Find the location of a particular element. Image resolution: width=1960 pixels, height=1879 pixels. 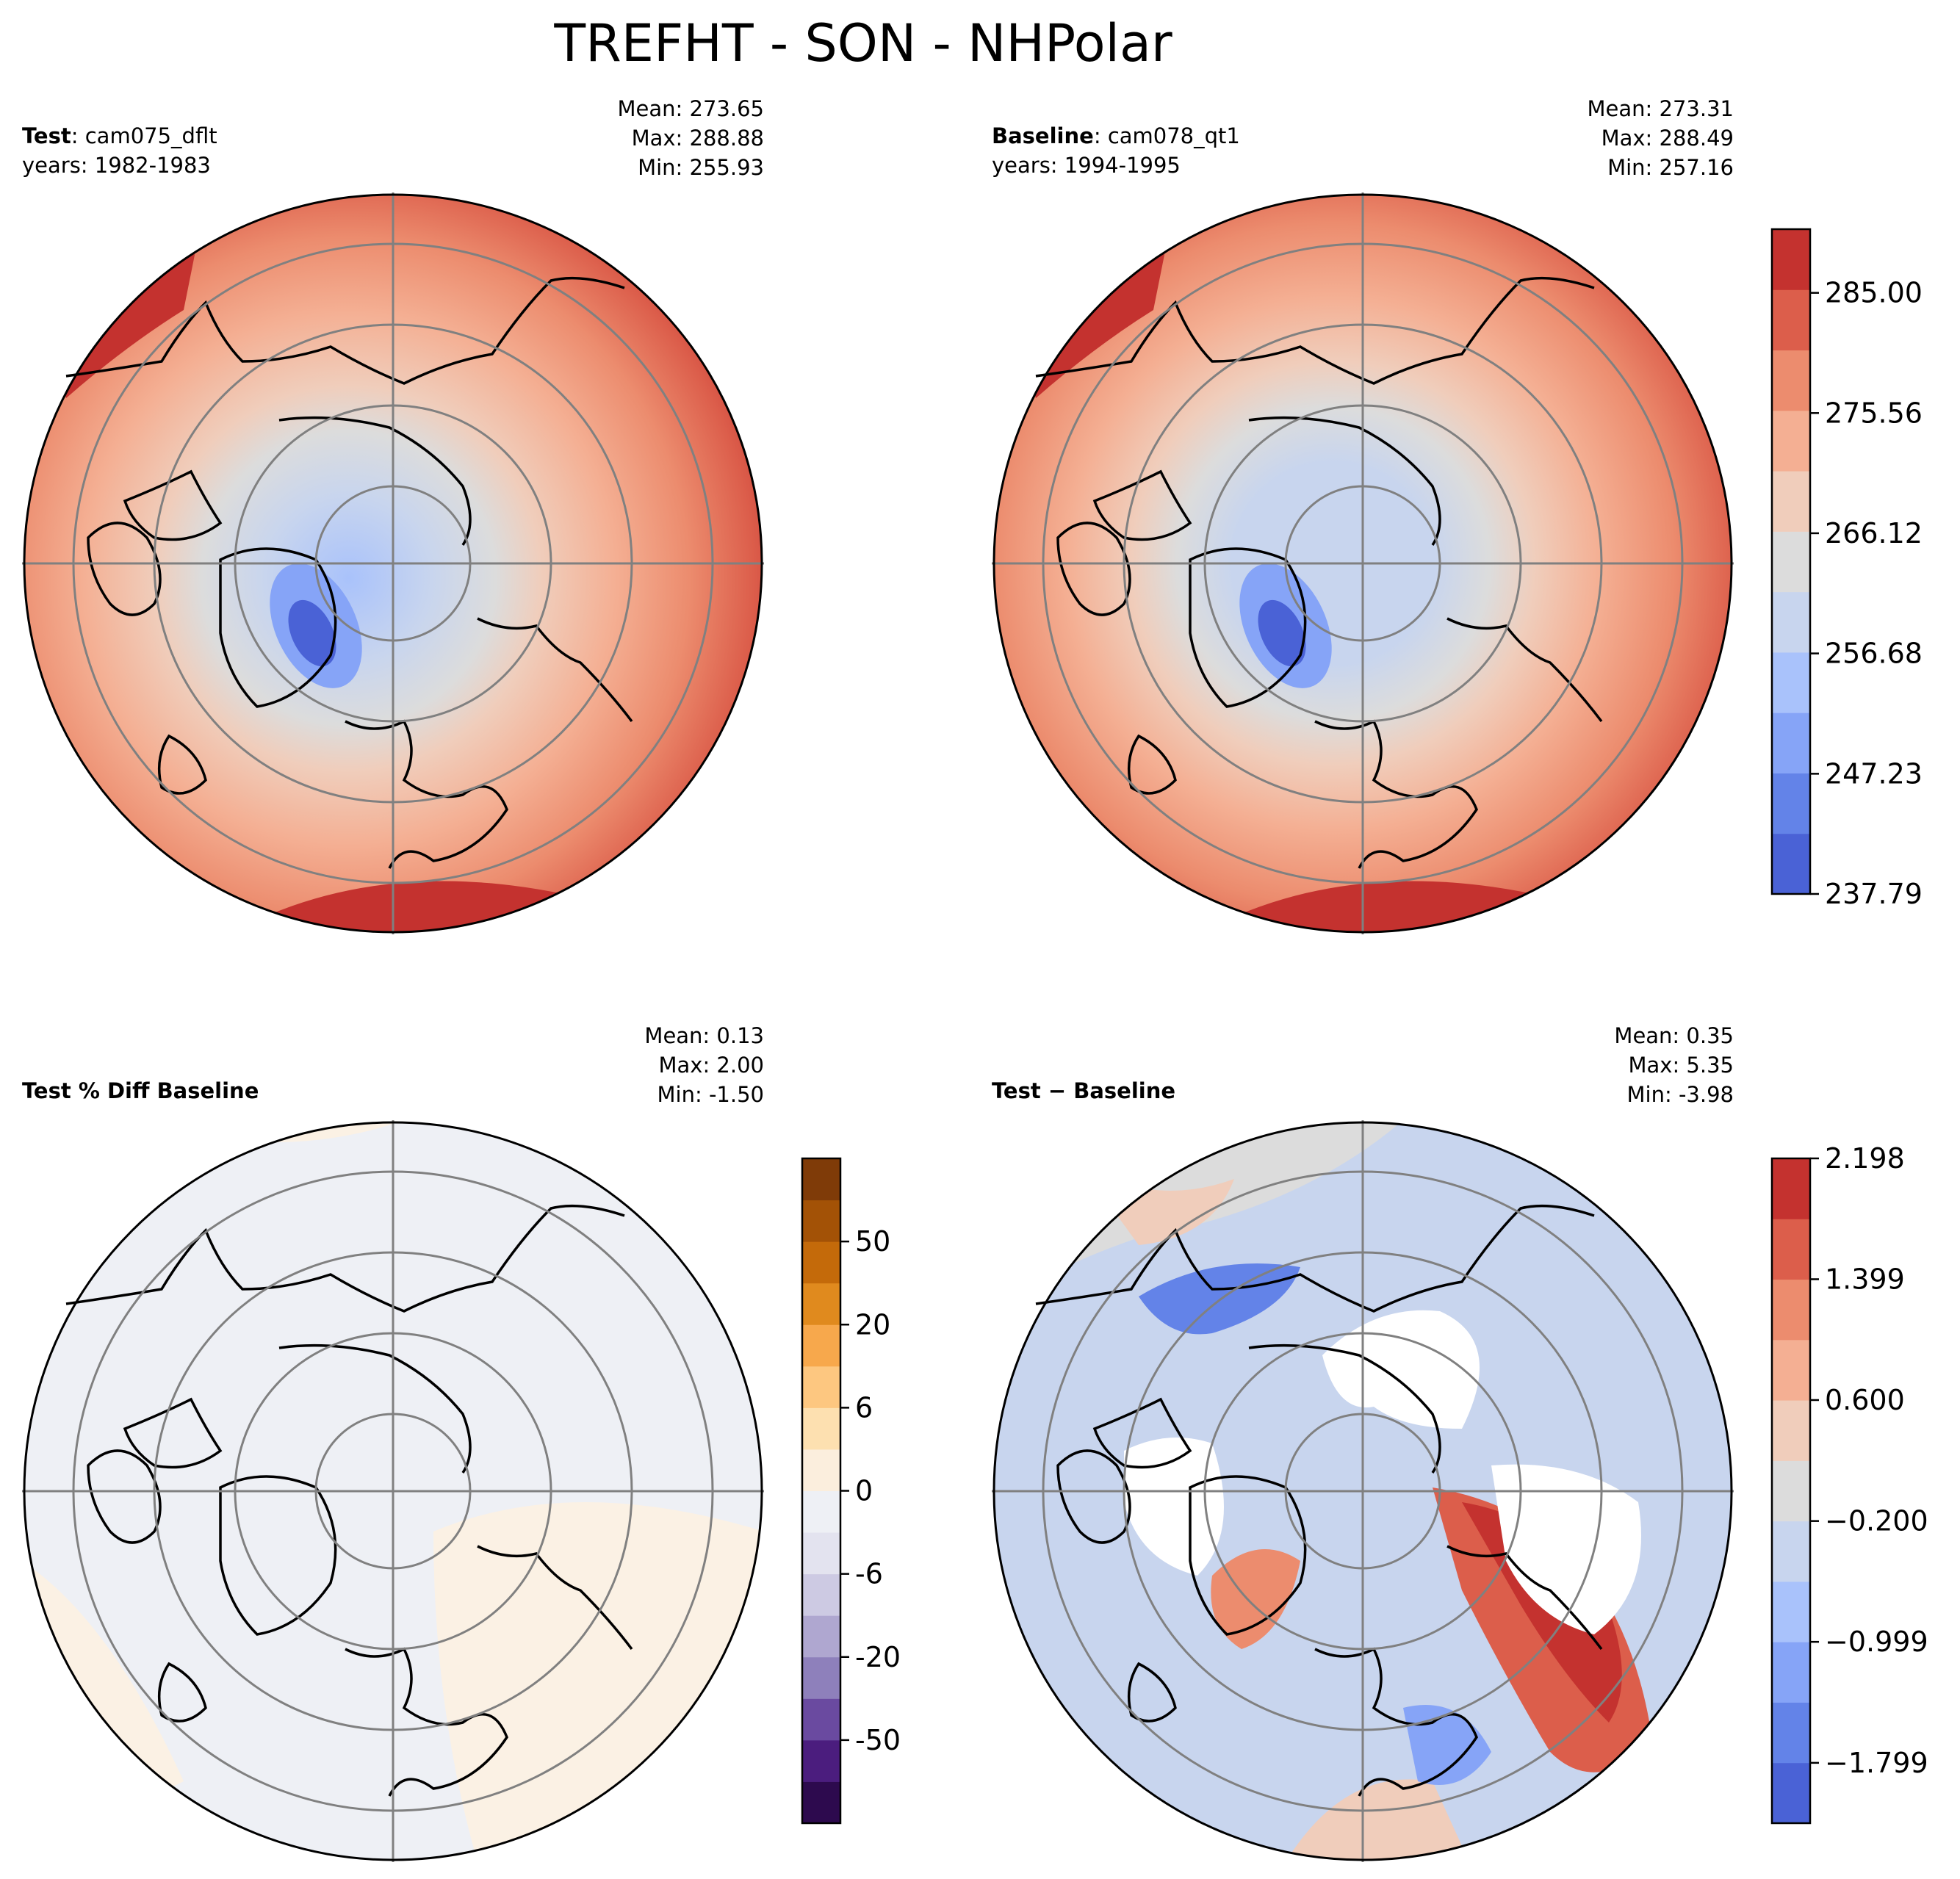

colorbar-tick-label: −0.999 is located at coordinates (1876, 1642).